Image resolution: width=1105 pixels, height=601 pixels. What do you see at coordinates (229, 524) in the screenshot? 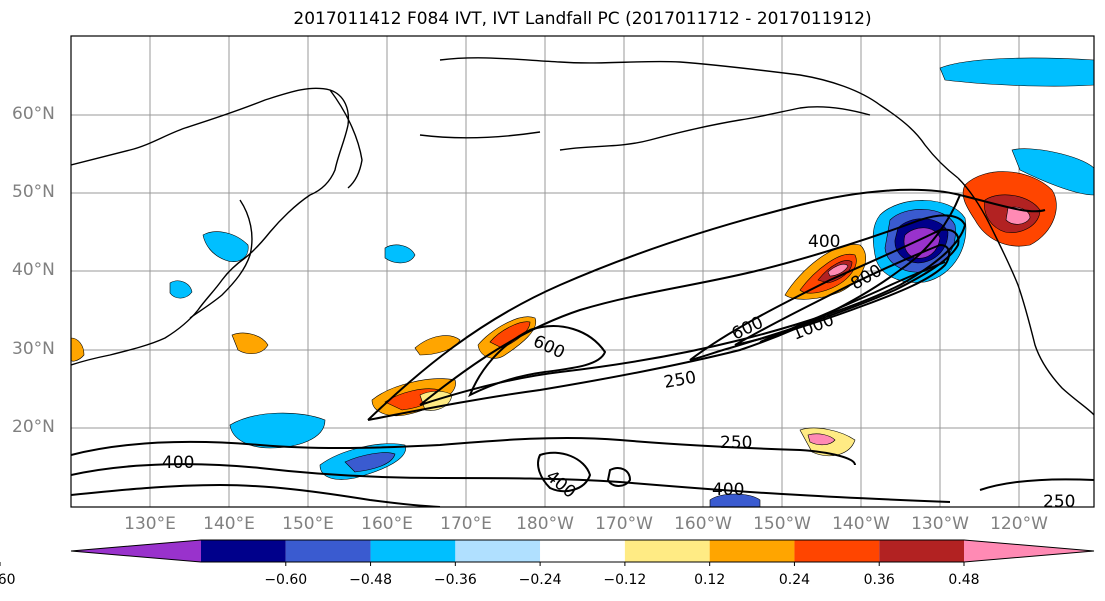
I see `lon-label: 140°E` at bounding box center [229, 524].